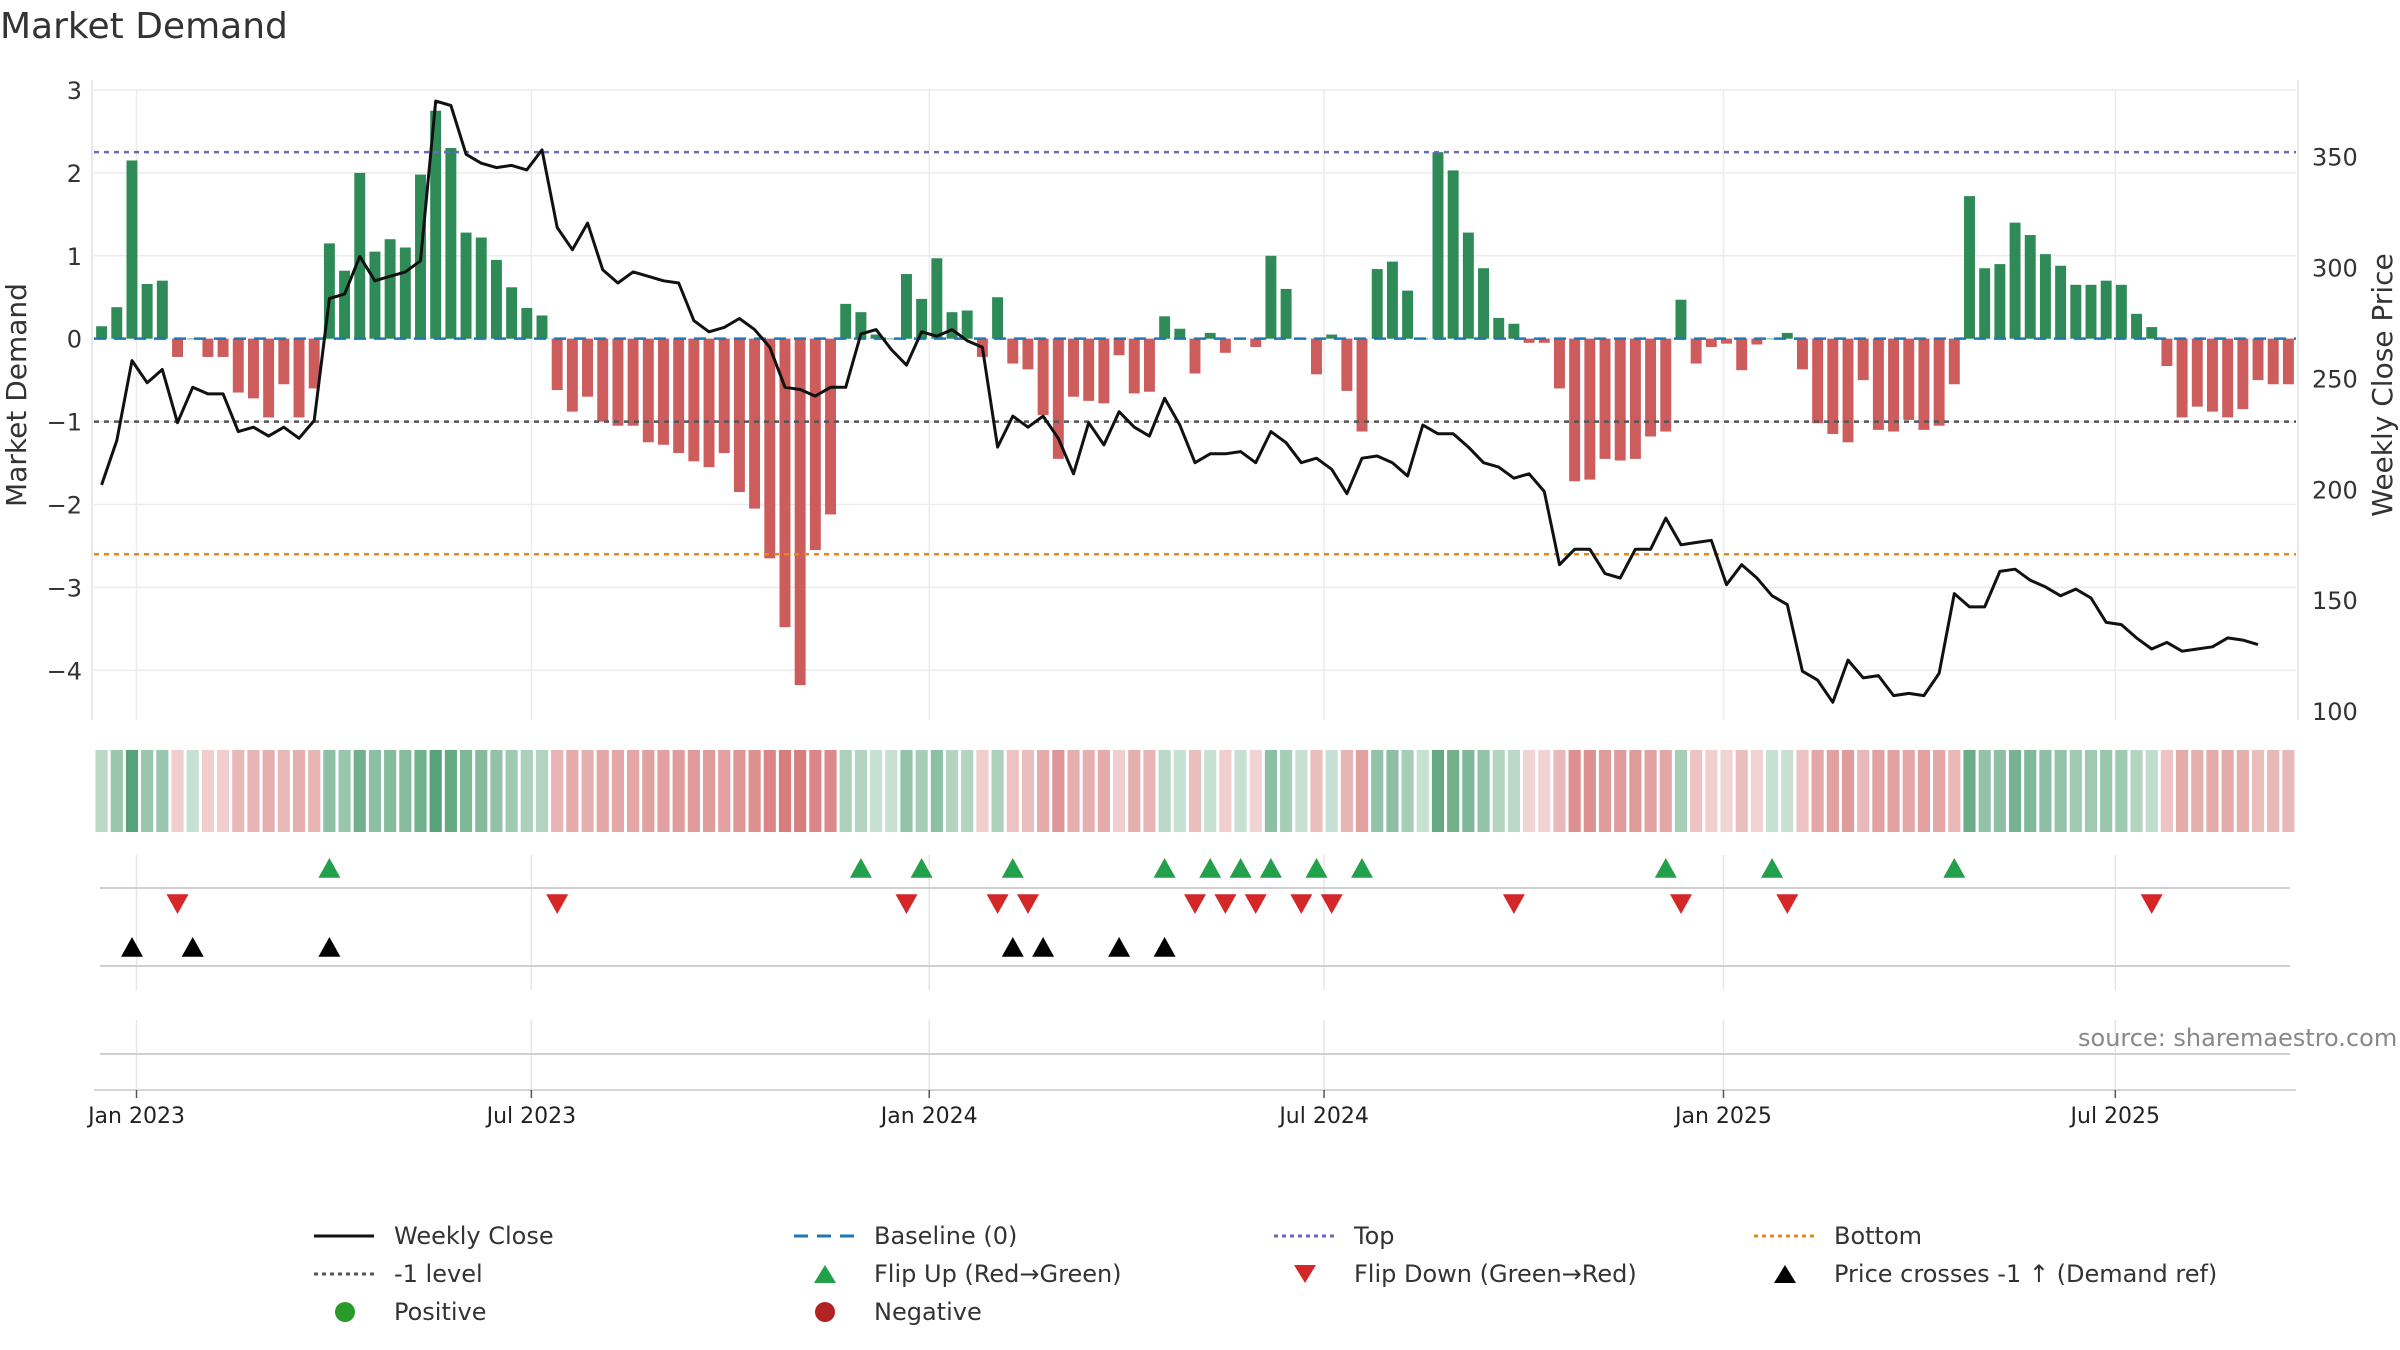 The width and height of the screenshot is (2400, 1350). What do you see at coordinates (1332, 1236) in the screenshot?
I see `legend-item-top: Top` at bounding box center [1332, 1236].